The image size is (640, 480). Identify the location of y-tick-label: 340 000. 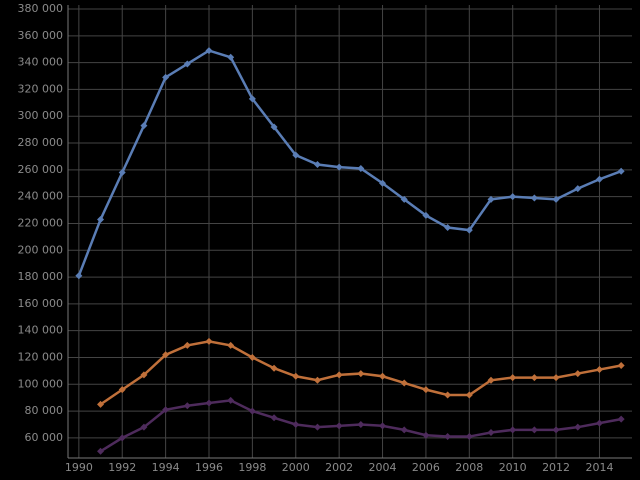
(41, 62).